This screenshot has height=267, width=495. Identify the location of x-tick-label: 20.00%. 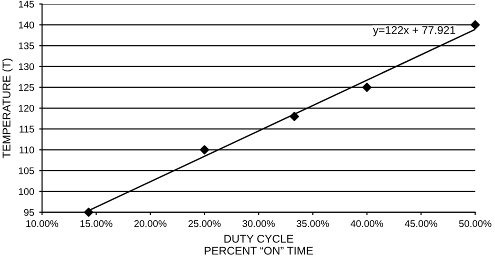
(150, 224).